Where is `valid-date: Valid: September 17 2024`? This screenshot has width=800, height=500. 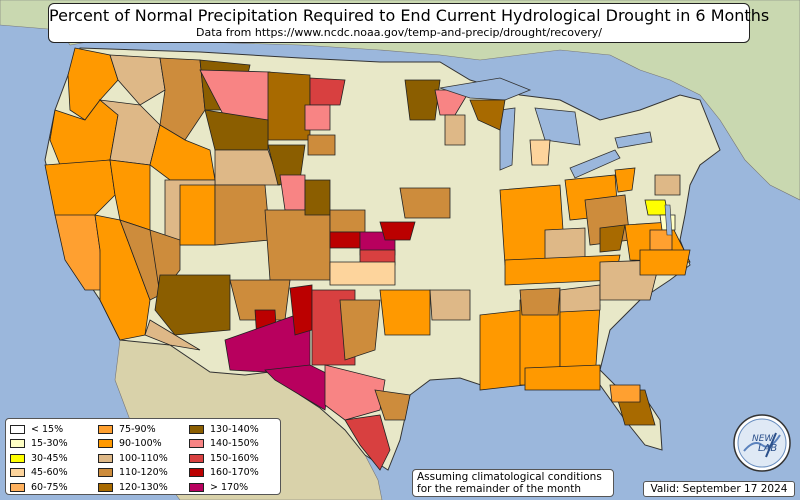 valid-date: Valid: September 17 2024 is located at coordinates (719, 489).